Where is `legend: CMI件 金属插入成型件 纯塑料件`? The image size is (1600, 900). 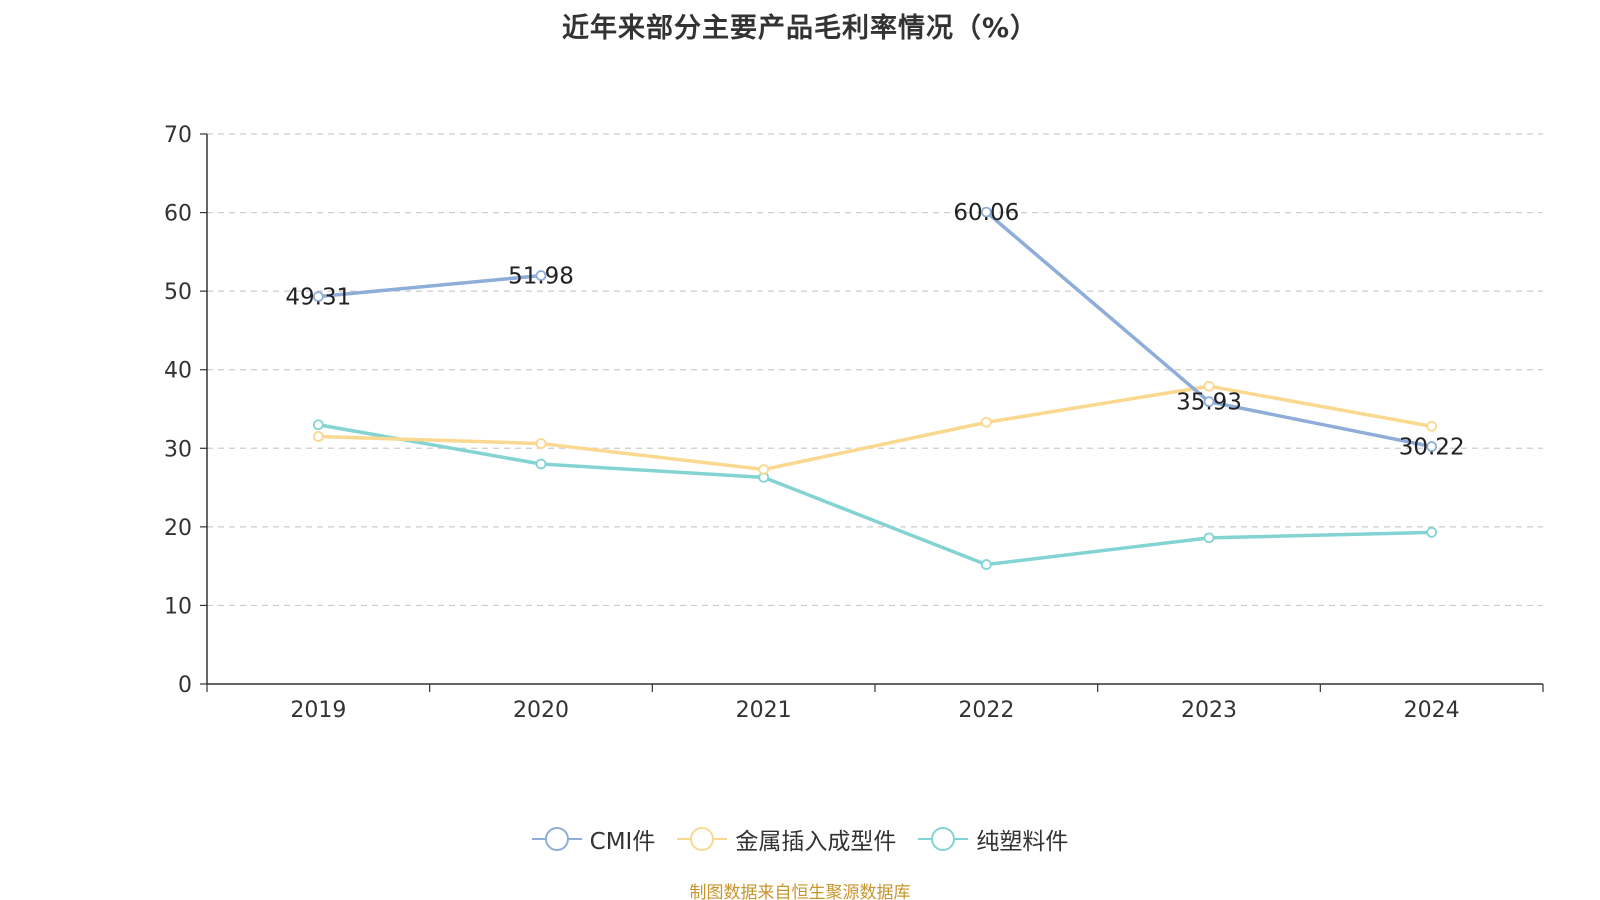
legend: CMI件 金属插入成型件 纯塑料件 is located at coordinates (800, 839).